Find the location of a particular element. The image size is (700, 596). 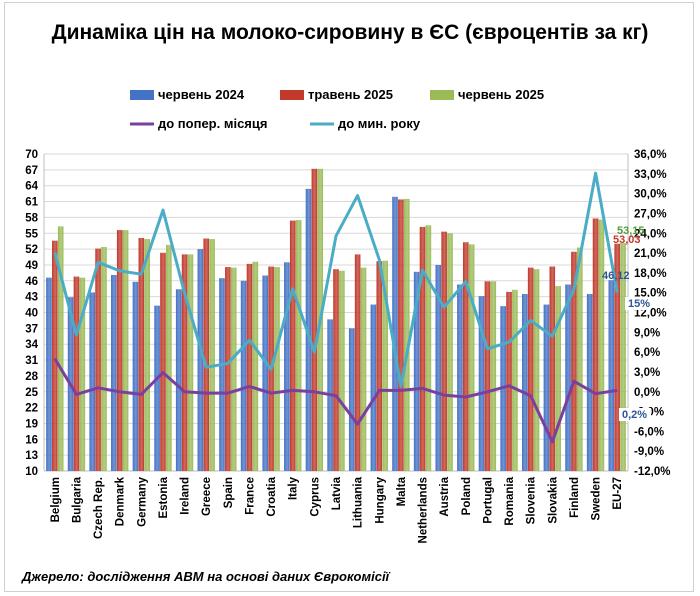

x-tick-label: Greece is located at coordinates (207, 496).